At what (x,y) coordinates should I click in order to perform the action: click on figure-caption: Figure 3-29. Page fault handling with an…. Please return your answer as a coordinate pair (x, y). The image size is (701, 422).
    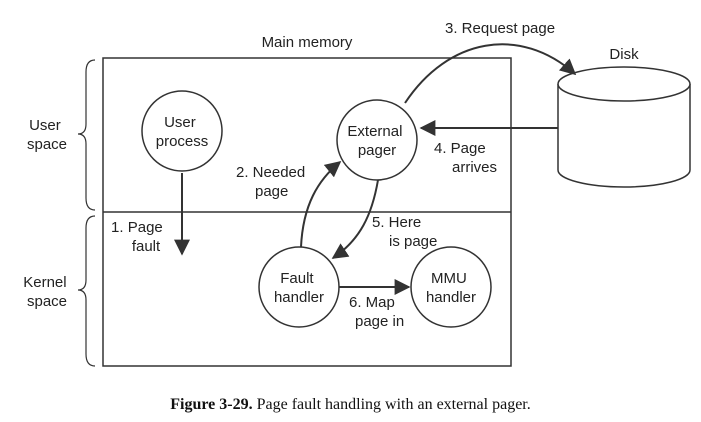
    Looking at the image, I should click on (350, 405).